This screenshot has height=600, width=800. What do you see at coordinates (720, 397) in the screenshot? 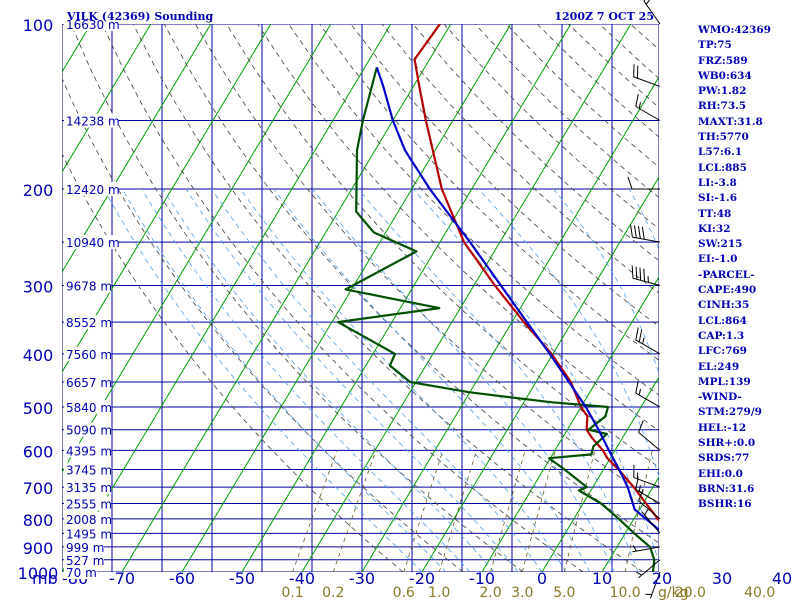
I see `stat-item: -WIND-` at bounding box center [720, 397].